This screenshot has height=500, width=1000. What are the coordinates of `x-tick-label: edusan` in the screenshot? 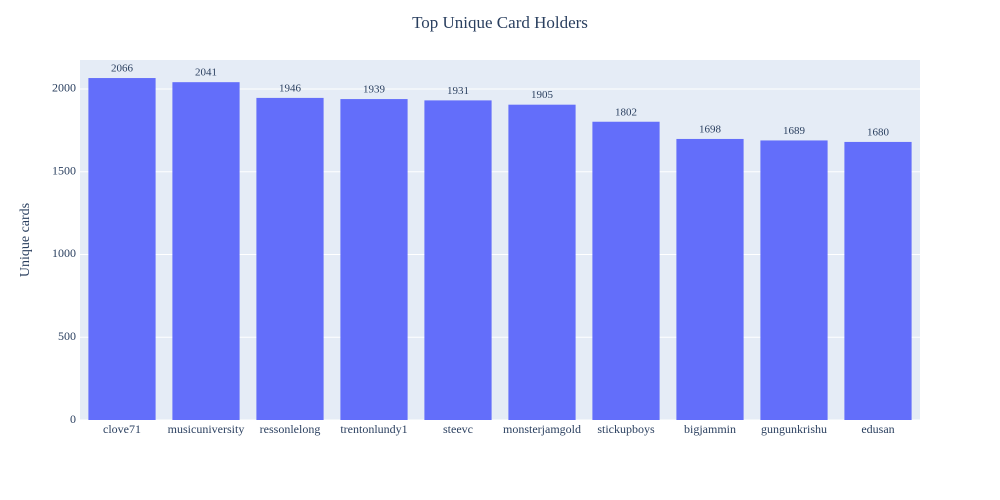 It's located at (877, 429).